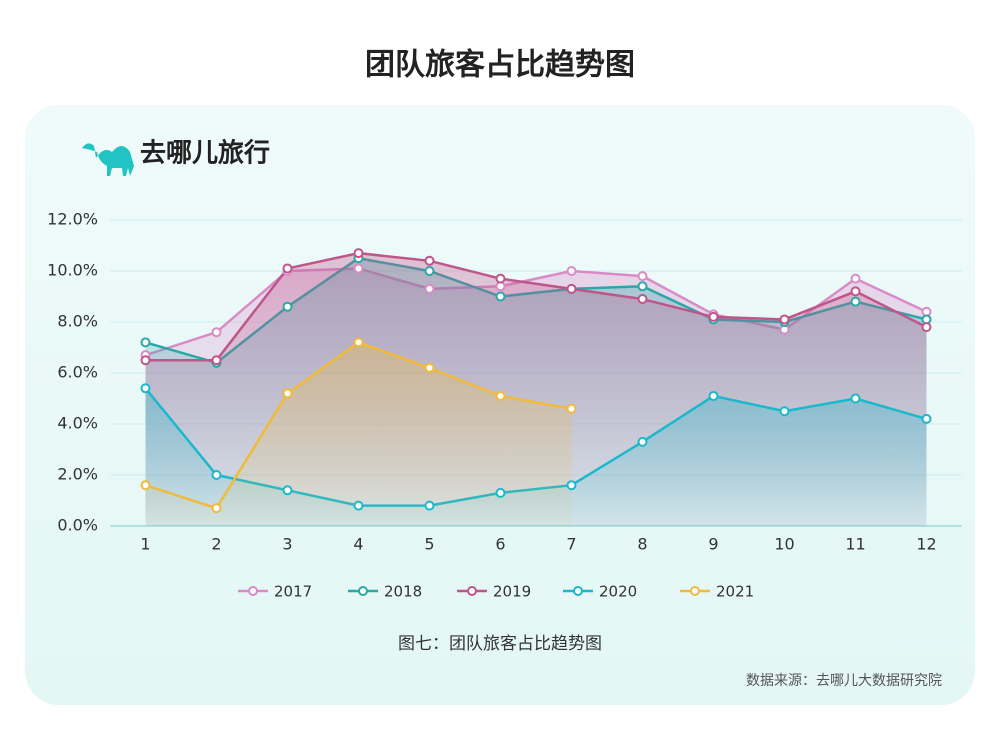  Describe the element at coordinates (293, 592) in the screenshot. I see `legend-label: 2017` at that location.